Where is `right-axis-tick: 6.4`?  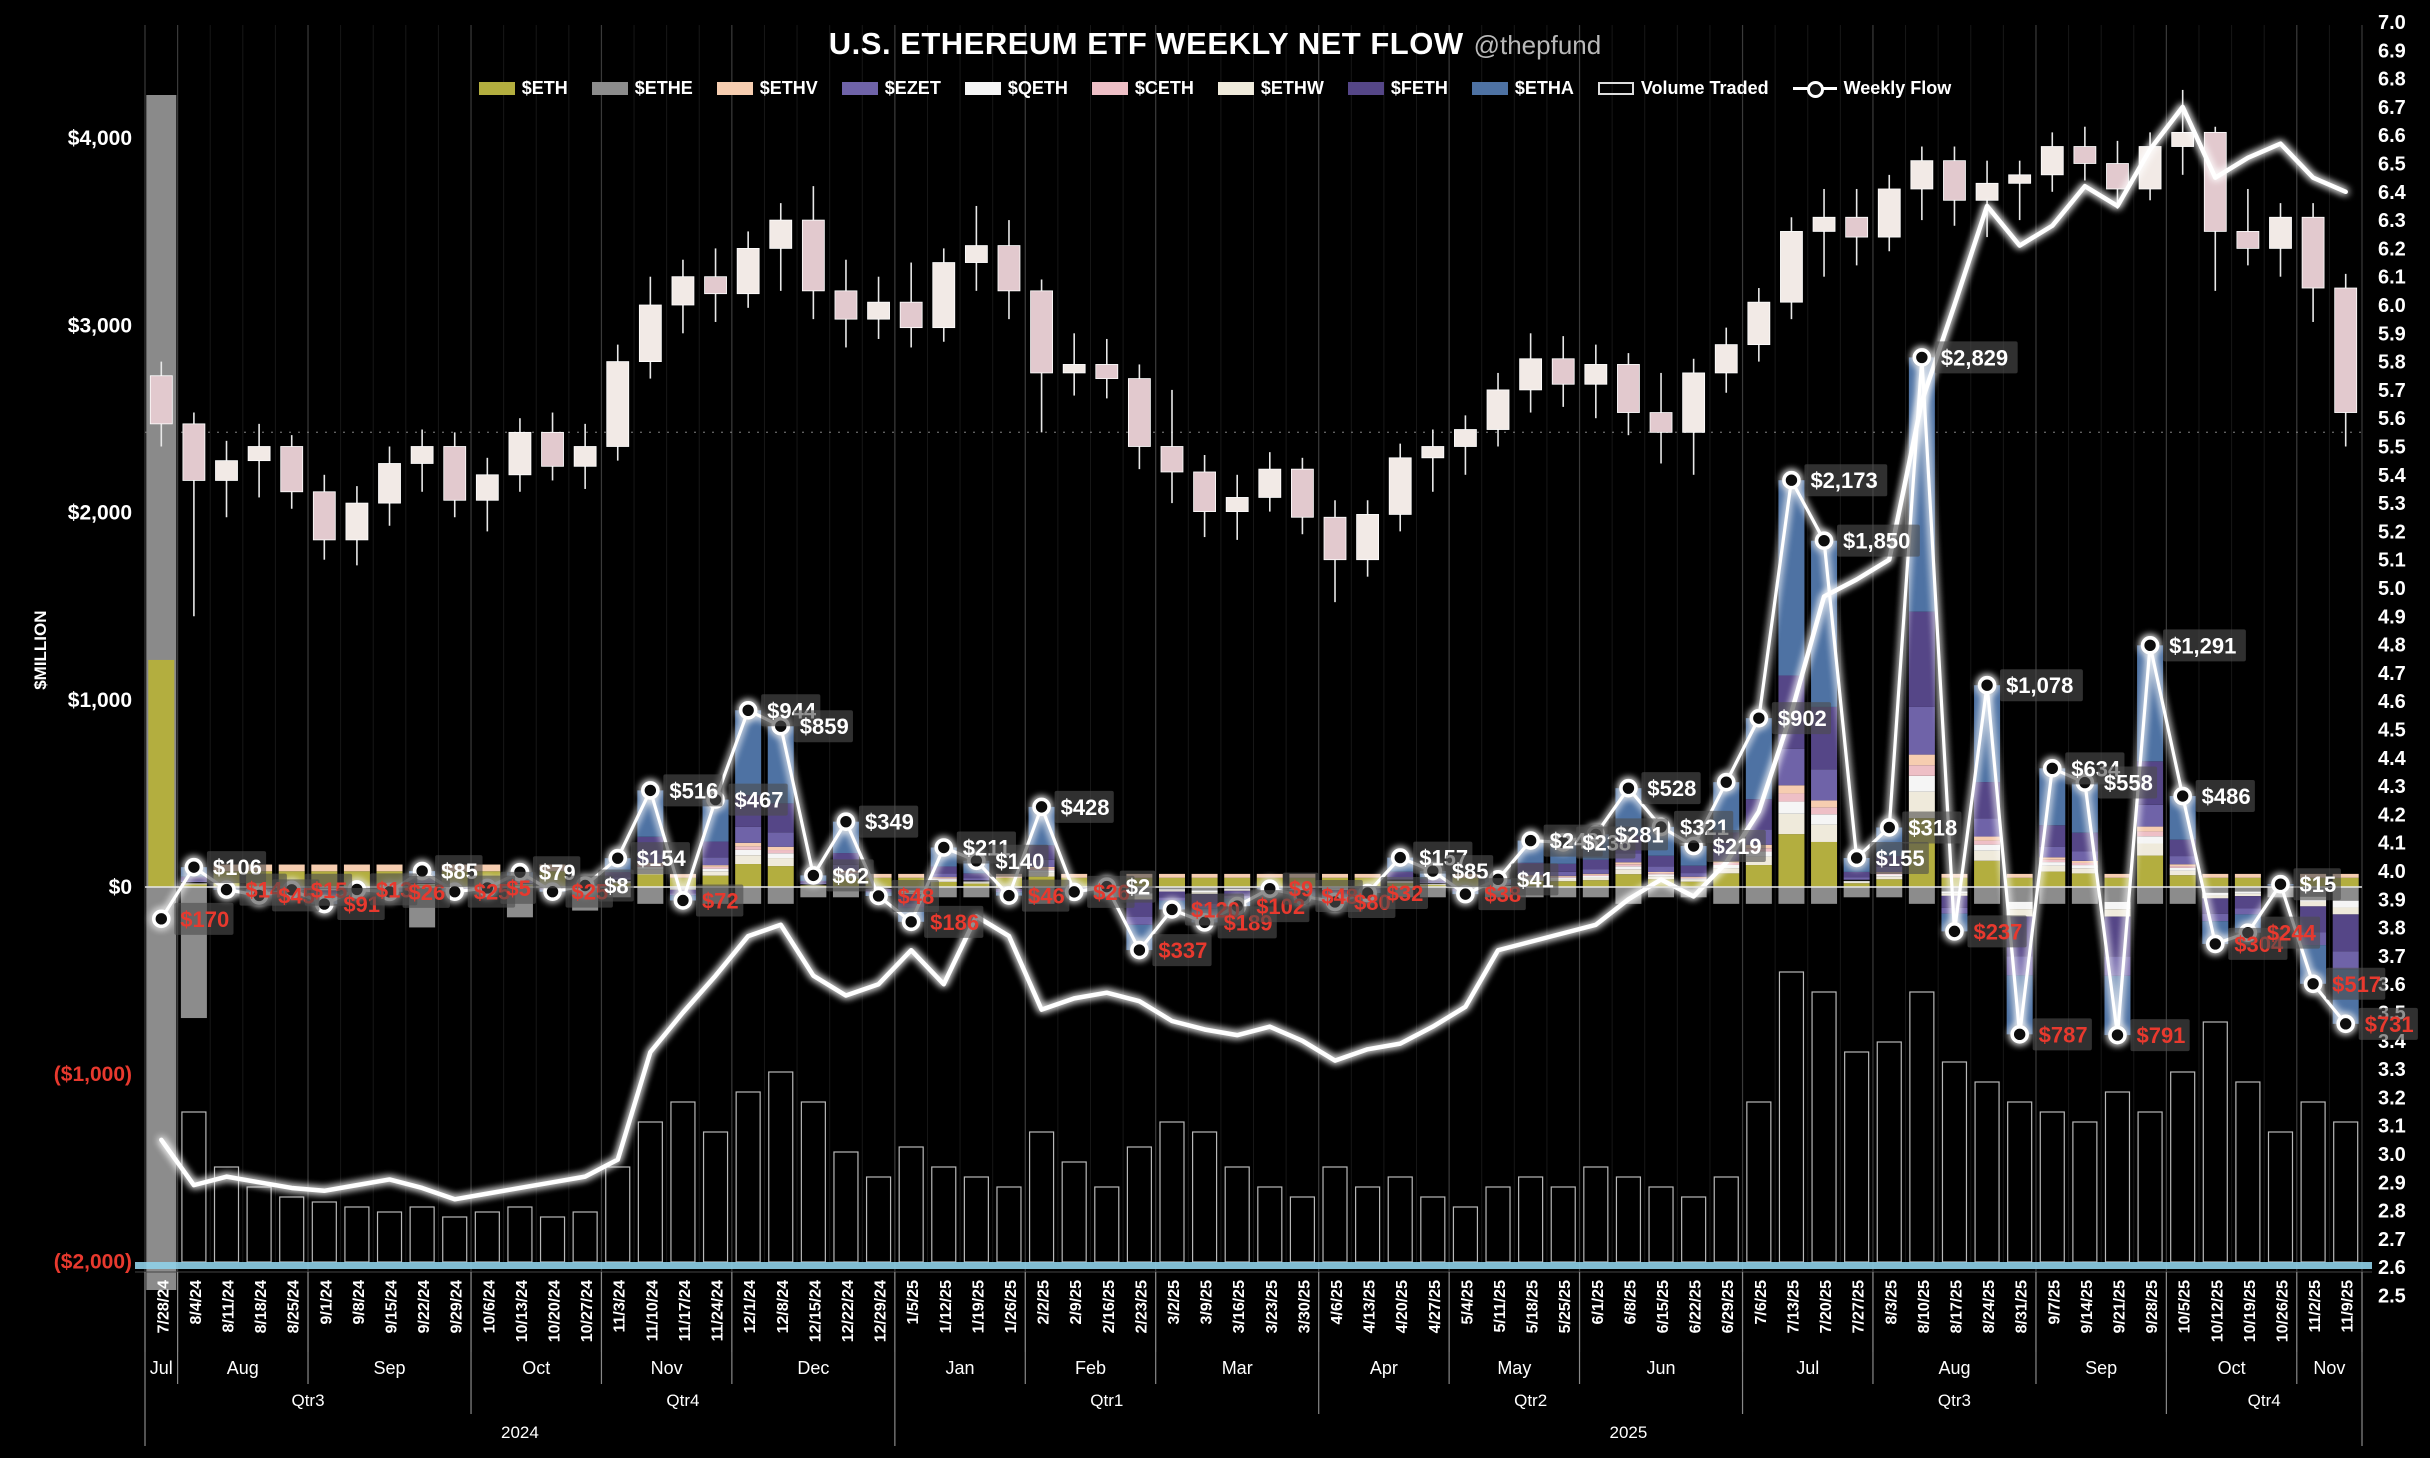 right-axis-tick: 6.4 is located at coordinates (2392, 193).